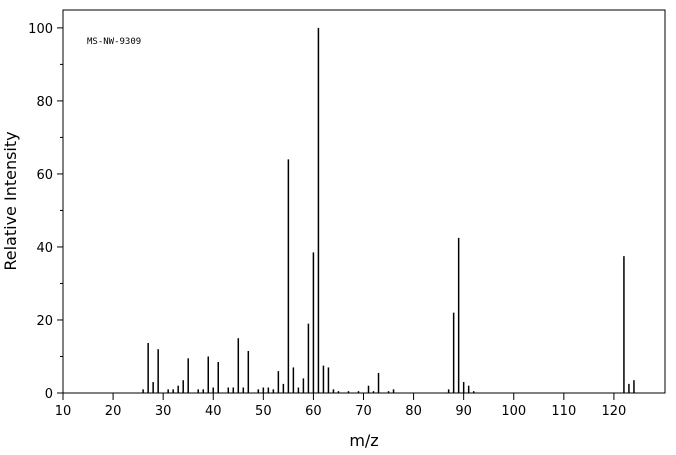 The height and width of the screenshot is (455, 676). Describe the element at coordinates (40, 29) in the screenshot. I see `y-tick-label: 100` at that location.